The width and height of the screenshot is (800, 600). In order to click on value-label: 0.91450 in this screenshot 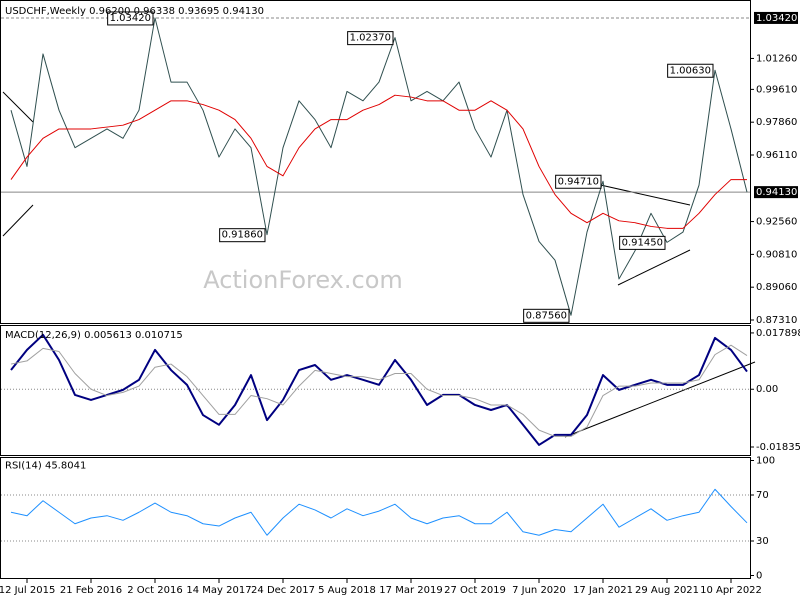, I will do `click(642, 242)`.